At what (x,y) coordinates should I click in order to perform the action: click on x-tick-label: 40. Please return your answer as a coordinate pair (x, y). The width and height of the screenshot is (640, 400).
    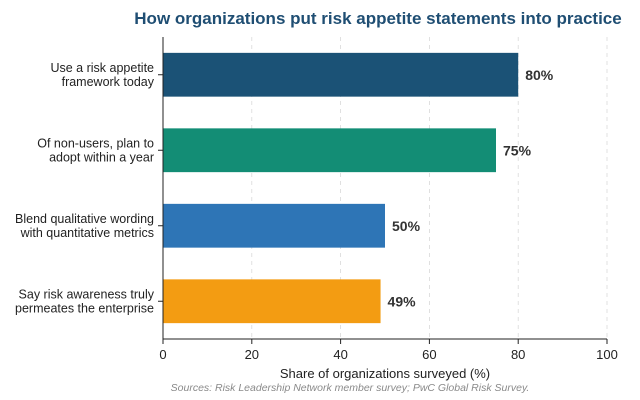
    Looking at the image, I should click on (340, 354).